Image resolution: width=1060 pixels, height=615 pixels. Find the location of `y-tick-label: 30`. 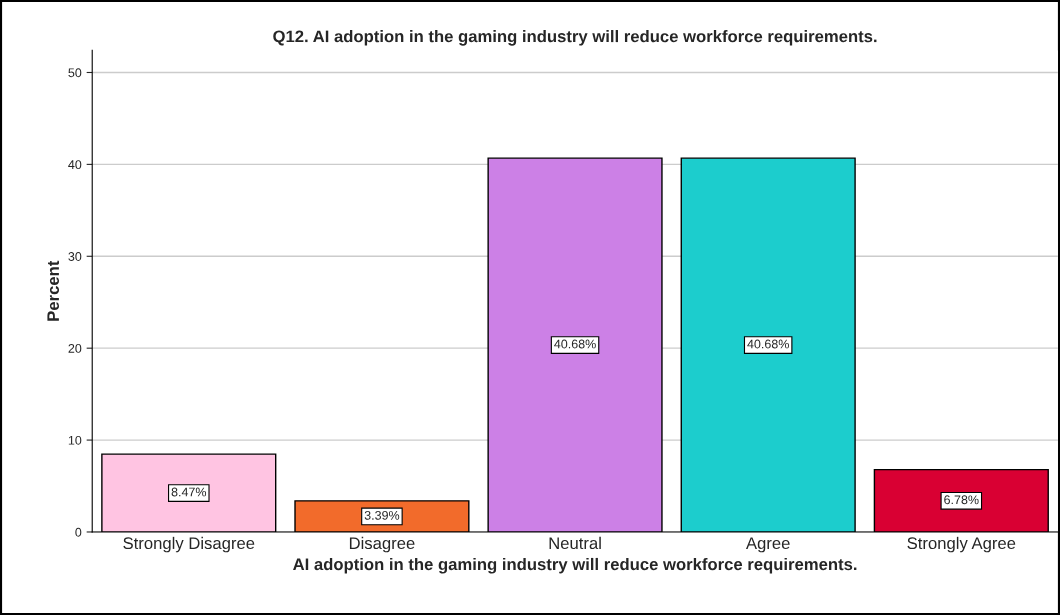

y-tick-label: 30 is located at coordinates (75, 256).